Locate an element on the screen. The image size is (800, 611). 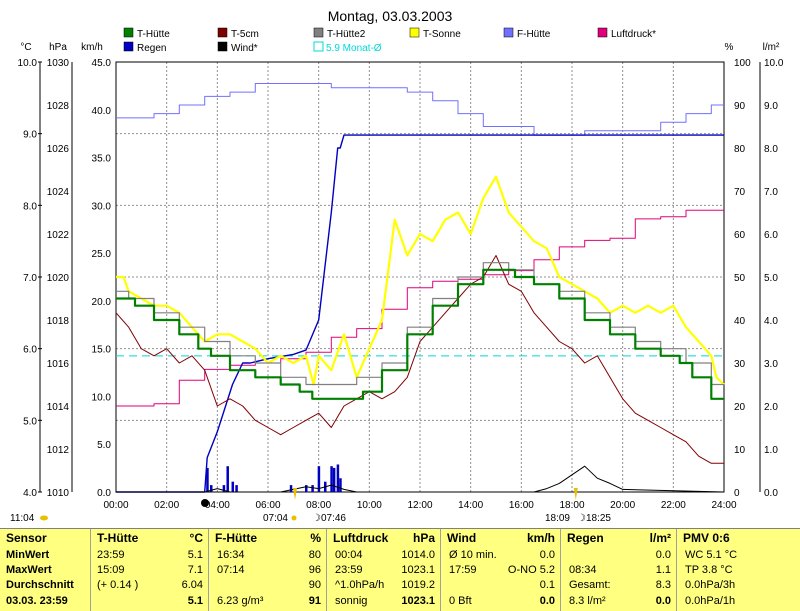
legend-swatch-t-sonne is located at coordinates (414, 32).